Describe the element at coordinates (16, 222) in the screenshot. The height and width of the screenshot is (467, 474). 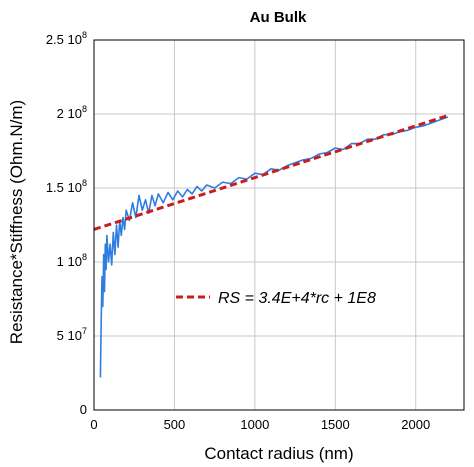
I see `y-axis-label: Resistance*Stiffness (Ohm.N/m)` at that location.